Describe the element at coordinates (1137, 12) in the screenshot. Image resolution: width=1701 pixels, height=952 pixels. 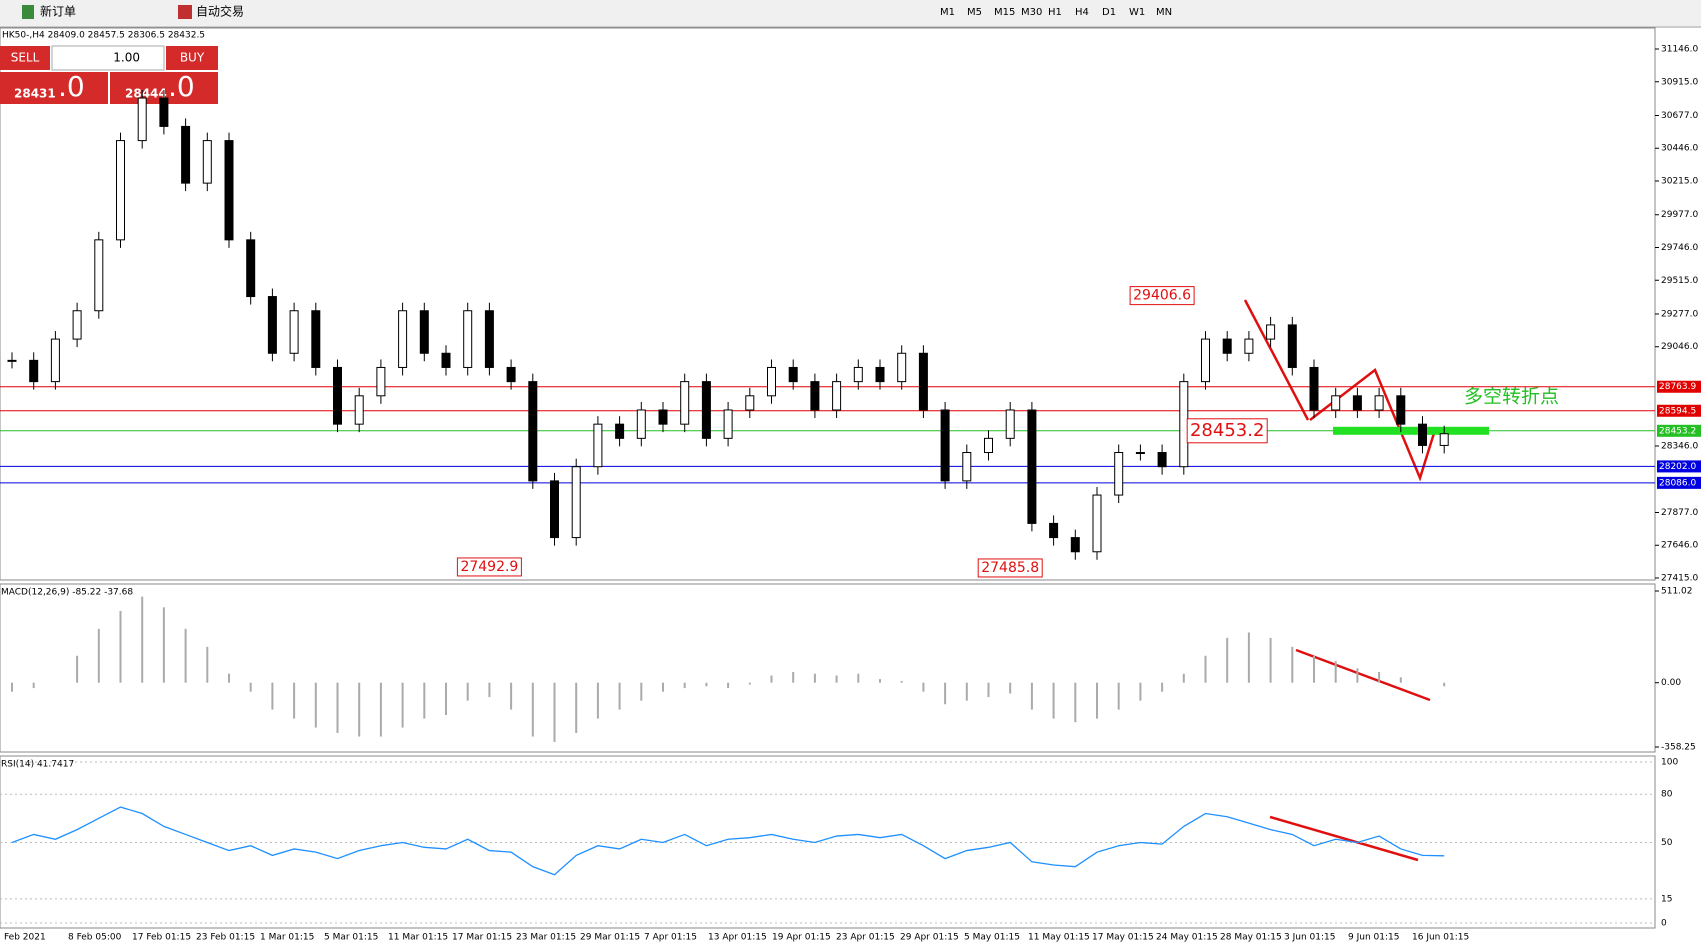
I see `timeframe: W1` at that location.